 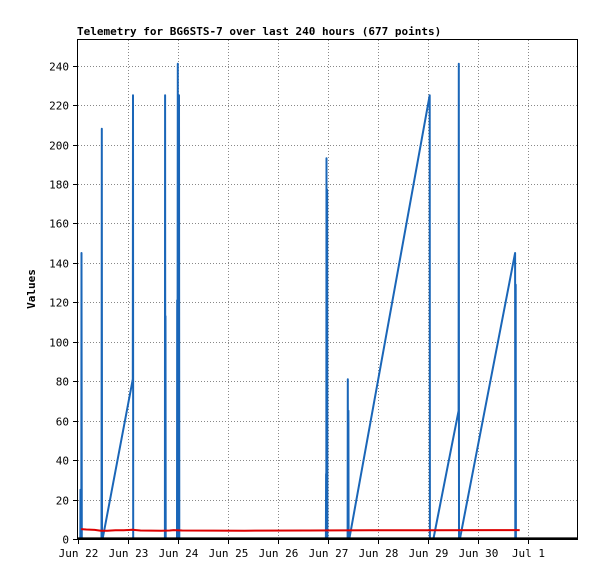 I want to click on y-tick-label: 0, so click(x=65, y=540).